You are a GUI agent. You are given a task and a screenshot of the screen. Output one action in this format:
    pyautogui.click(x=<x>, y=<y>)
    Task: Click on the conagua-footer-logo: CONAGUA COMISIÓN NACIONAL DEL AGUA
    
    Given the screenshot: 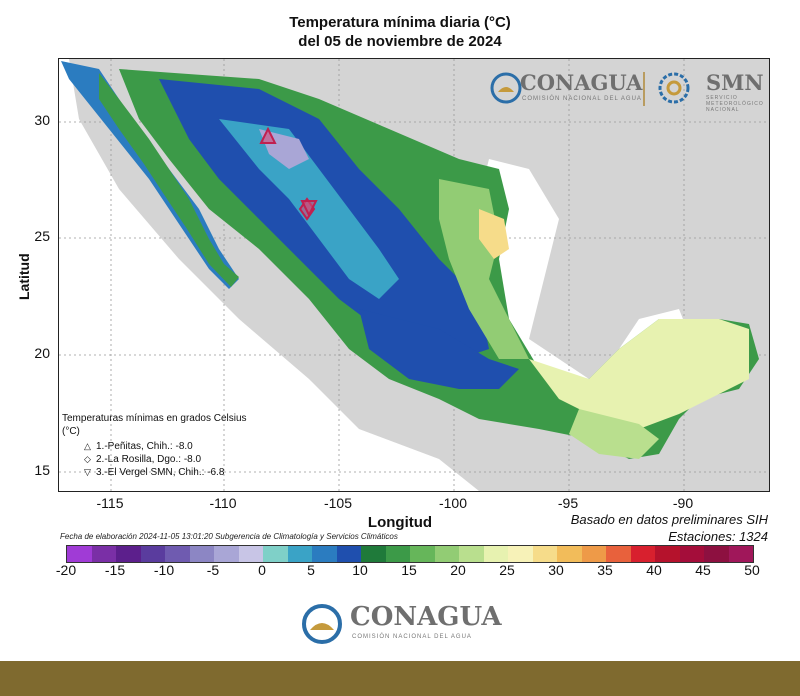 What is the action you would take?
    pyautogui.click(x=410, y=625)
    